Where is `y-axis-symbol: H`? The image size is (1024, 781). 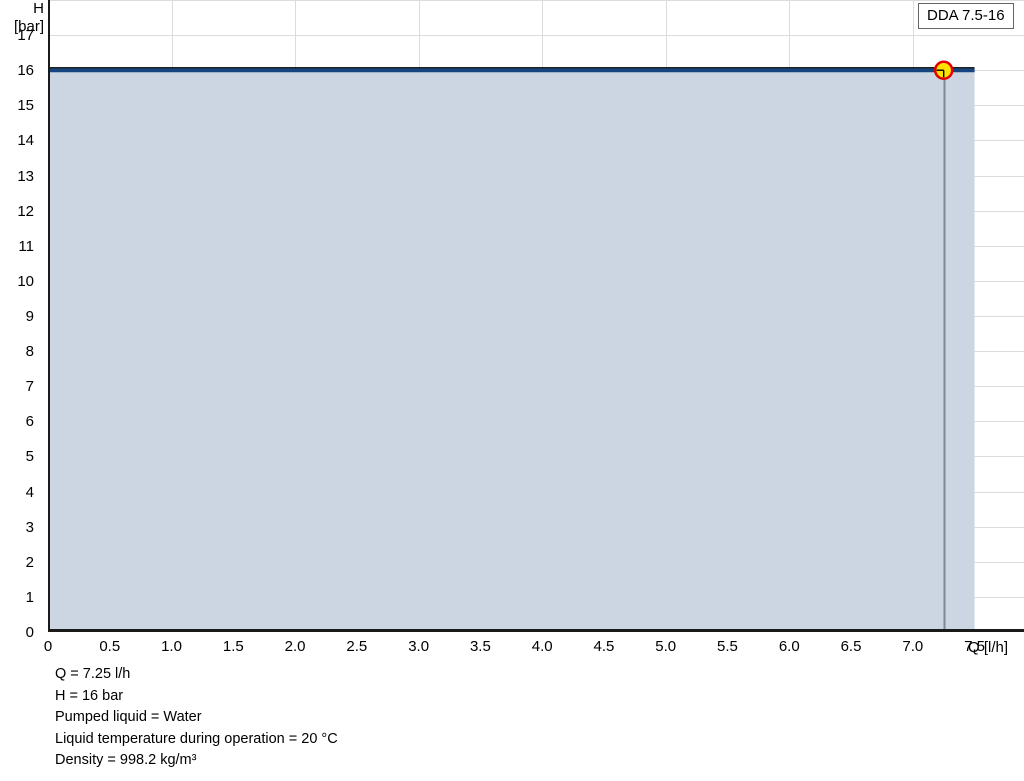
y-axis-symbol: H is located at coordinates (38, 8).